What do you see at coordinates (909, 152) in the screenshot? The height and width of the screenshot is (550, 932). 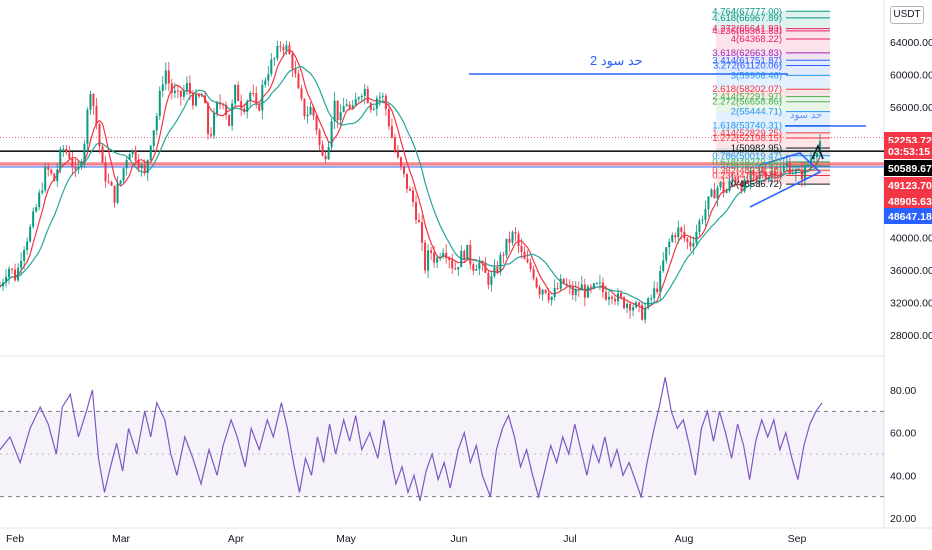 I see `price-tag-label: 03:53:15` at bounding box center [909, 152].